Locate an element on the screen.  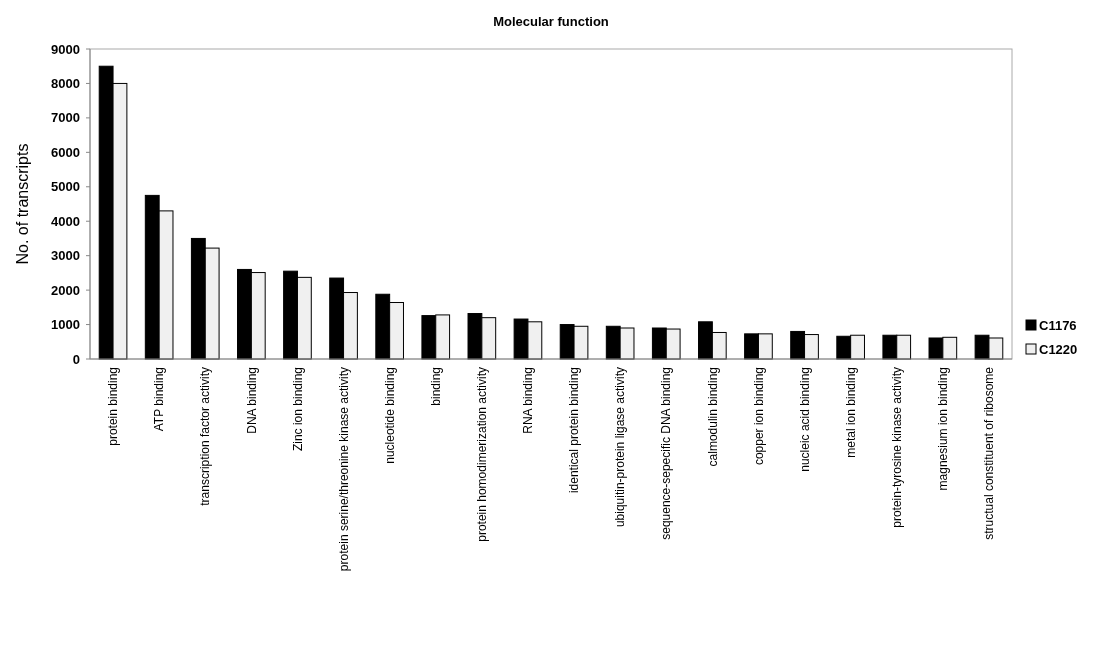
y-tick-label: 5000 is located at coordinates (65, 187).